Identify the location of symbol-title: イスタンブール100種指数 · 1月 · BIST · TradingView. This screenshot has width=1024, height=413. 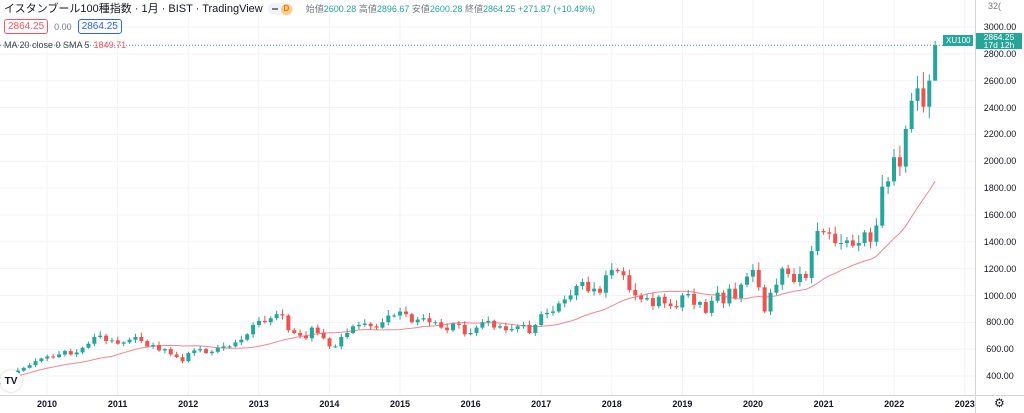
(133, 9).